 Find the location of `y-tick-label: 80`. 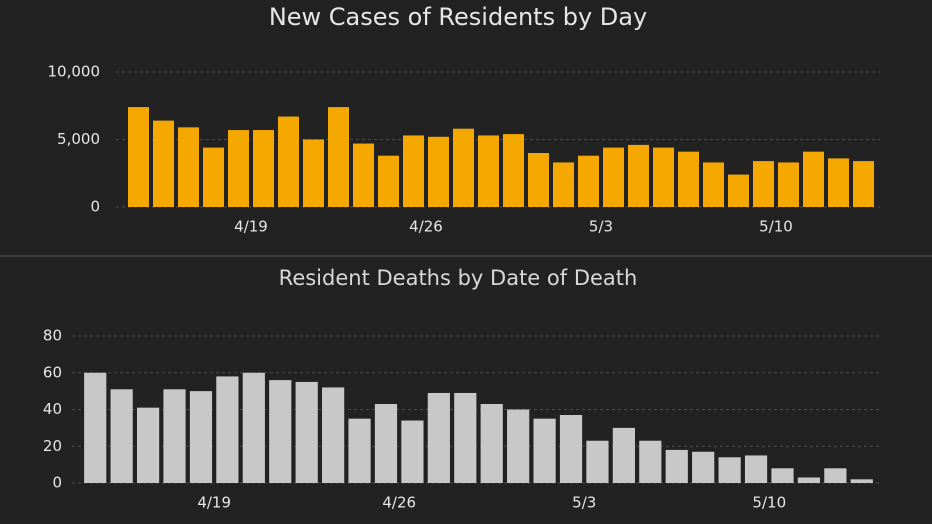

y-tick-label: 80 is located at coordinates (52, 336).